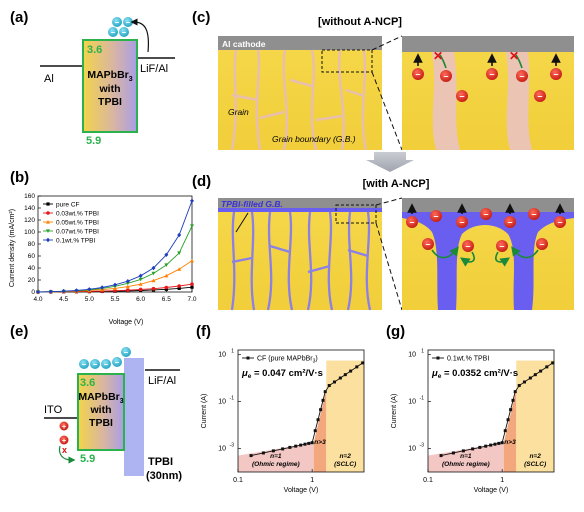 This screenshot has height=512, width=584. Describe the element at coordinates (282, 374) in the screenshot. I see `mobility-value-f: μe = 0.047 cm²/V·s` at that location.